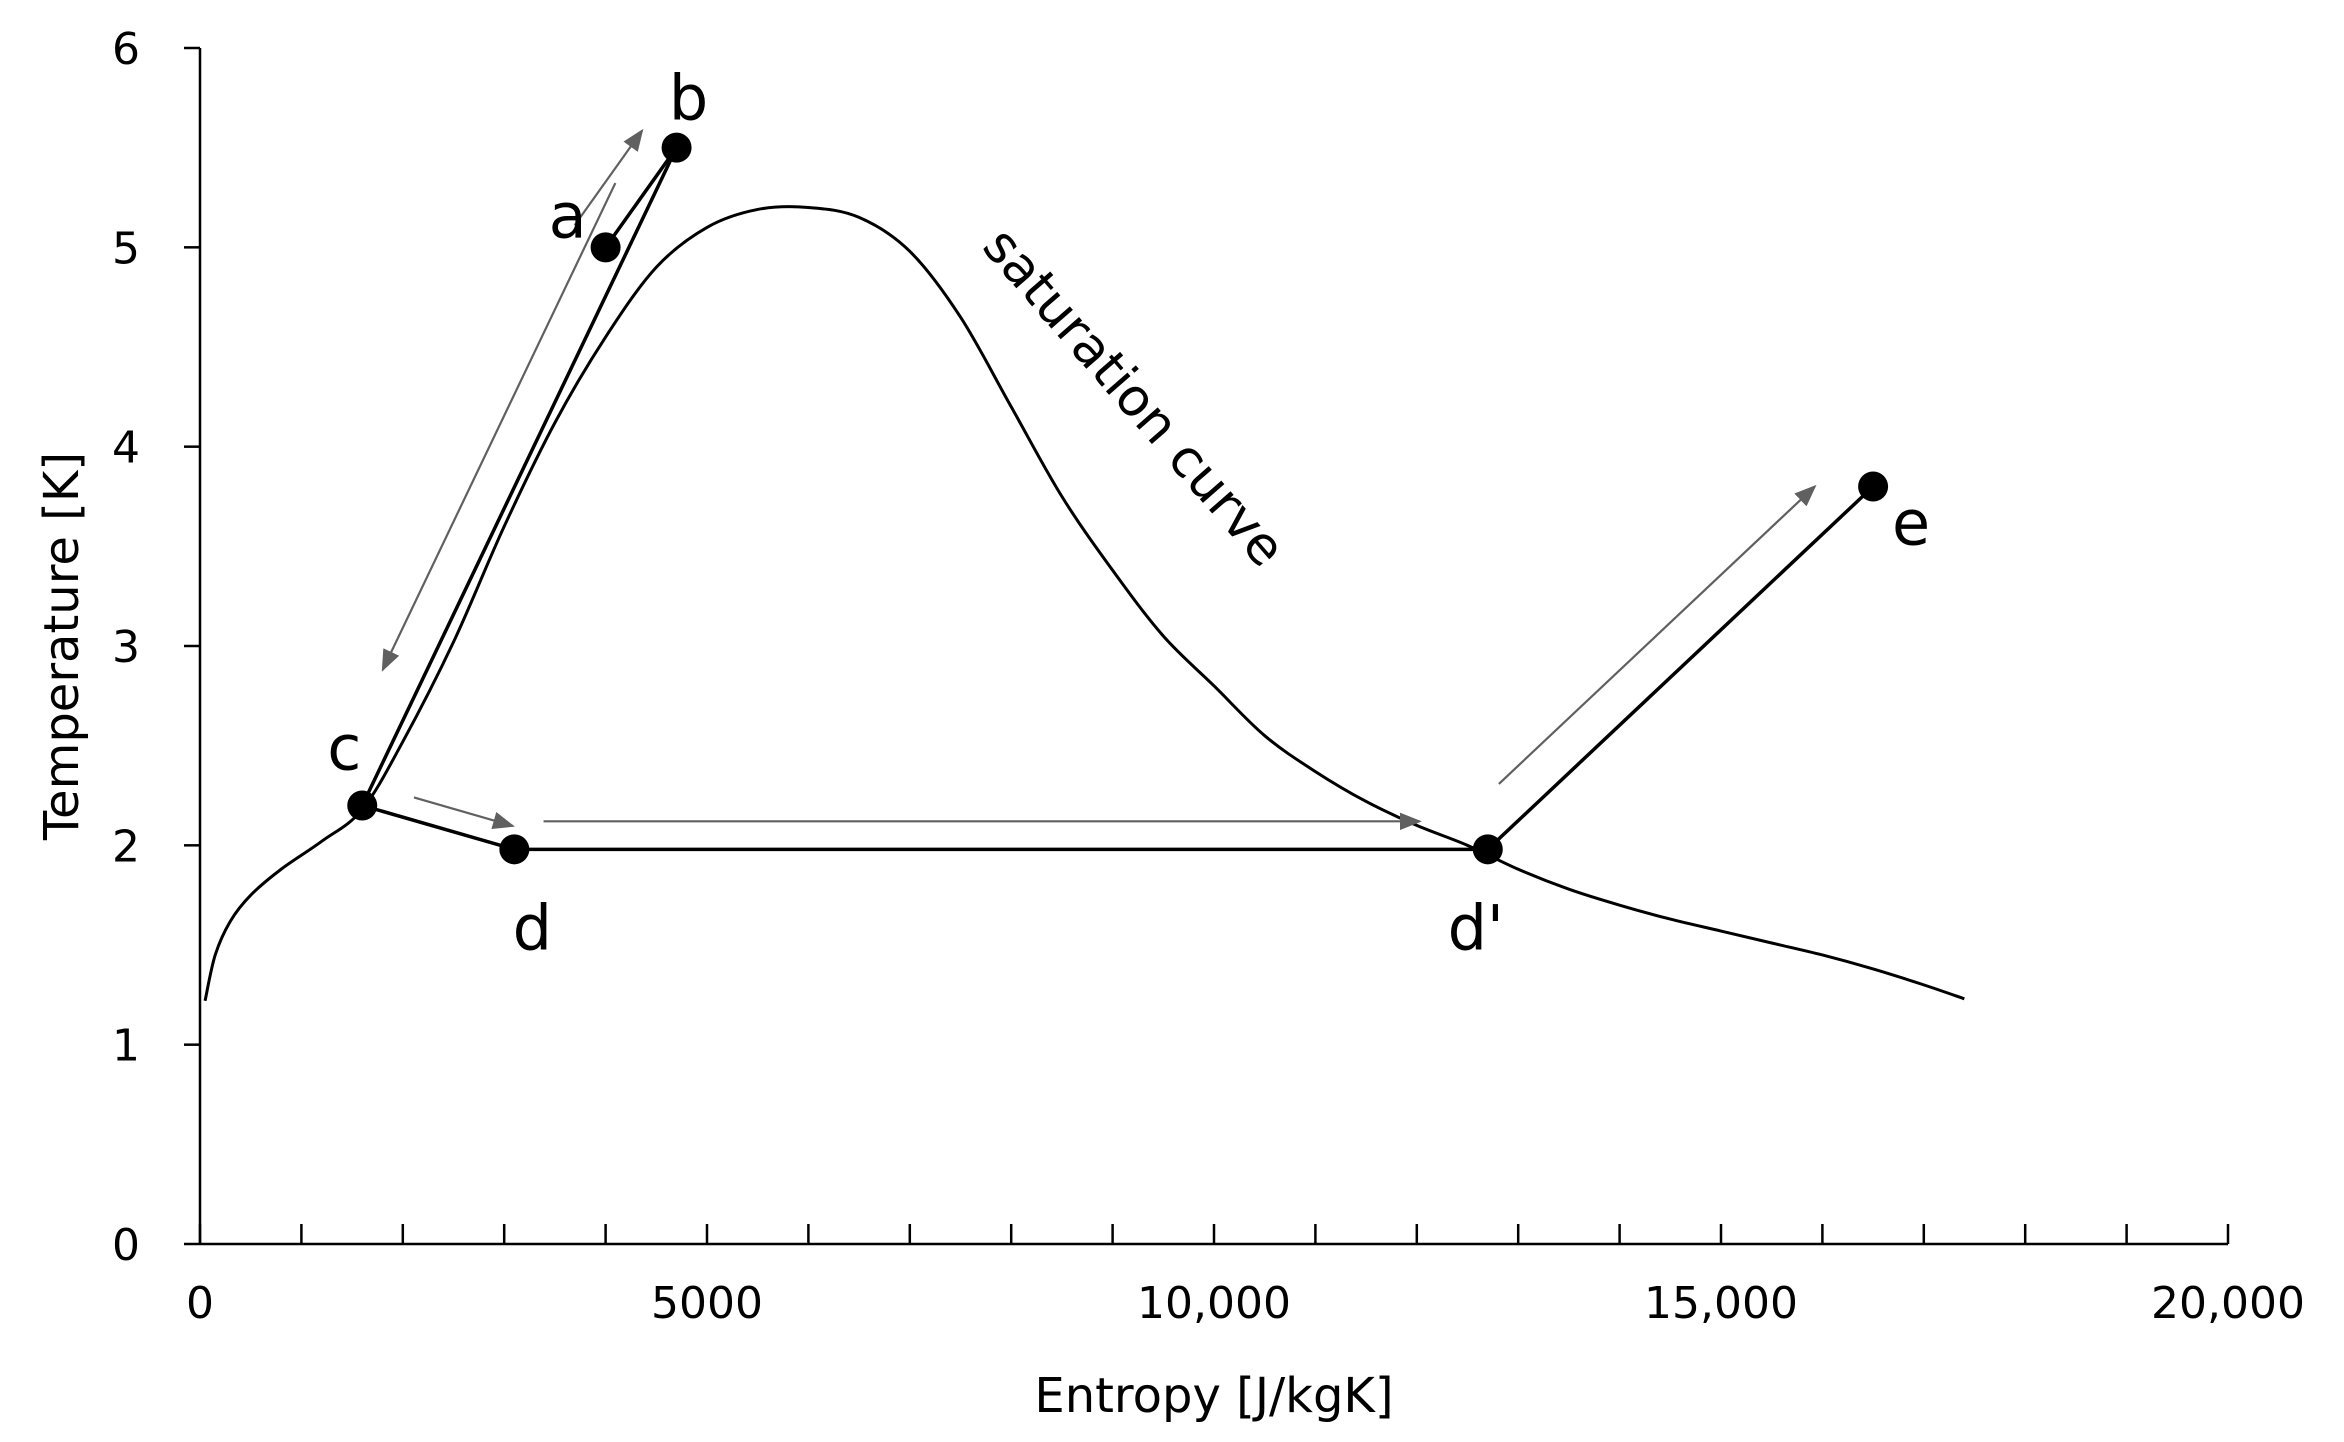 This screenshot has width=2344, height=1442. I want to click on y-tick-label: 4, so click(126, 448).